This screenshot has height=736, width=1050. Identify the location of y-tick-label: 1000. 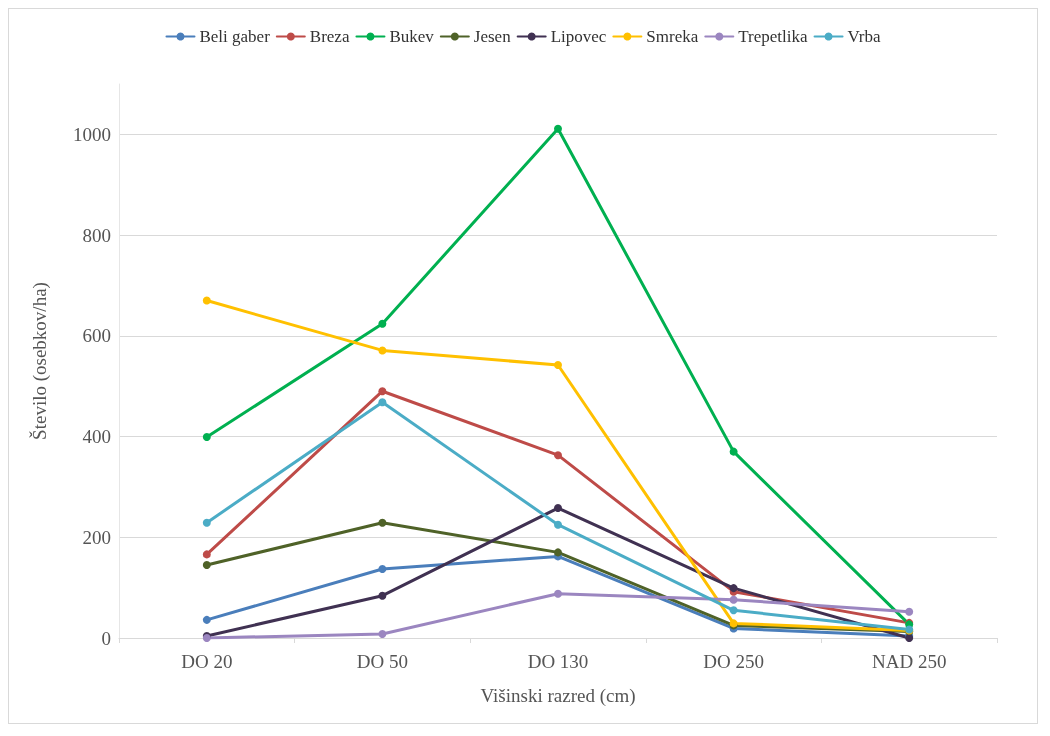
(92, 134).